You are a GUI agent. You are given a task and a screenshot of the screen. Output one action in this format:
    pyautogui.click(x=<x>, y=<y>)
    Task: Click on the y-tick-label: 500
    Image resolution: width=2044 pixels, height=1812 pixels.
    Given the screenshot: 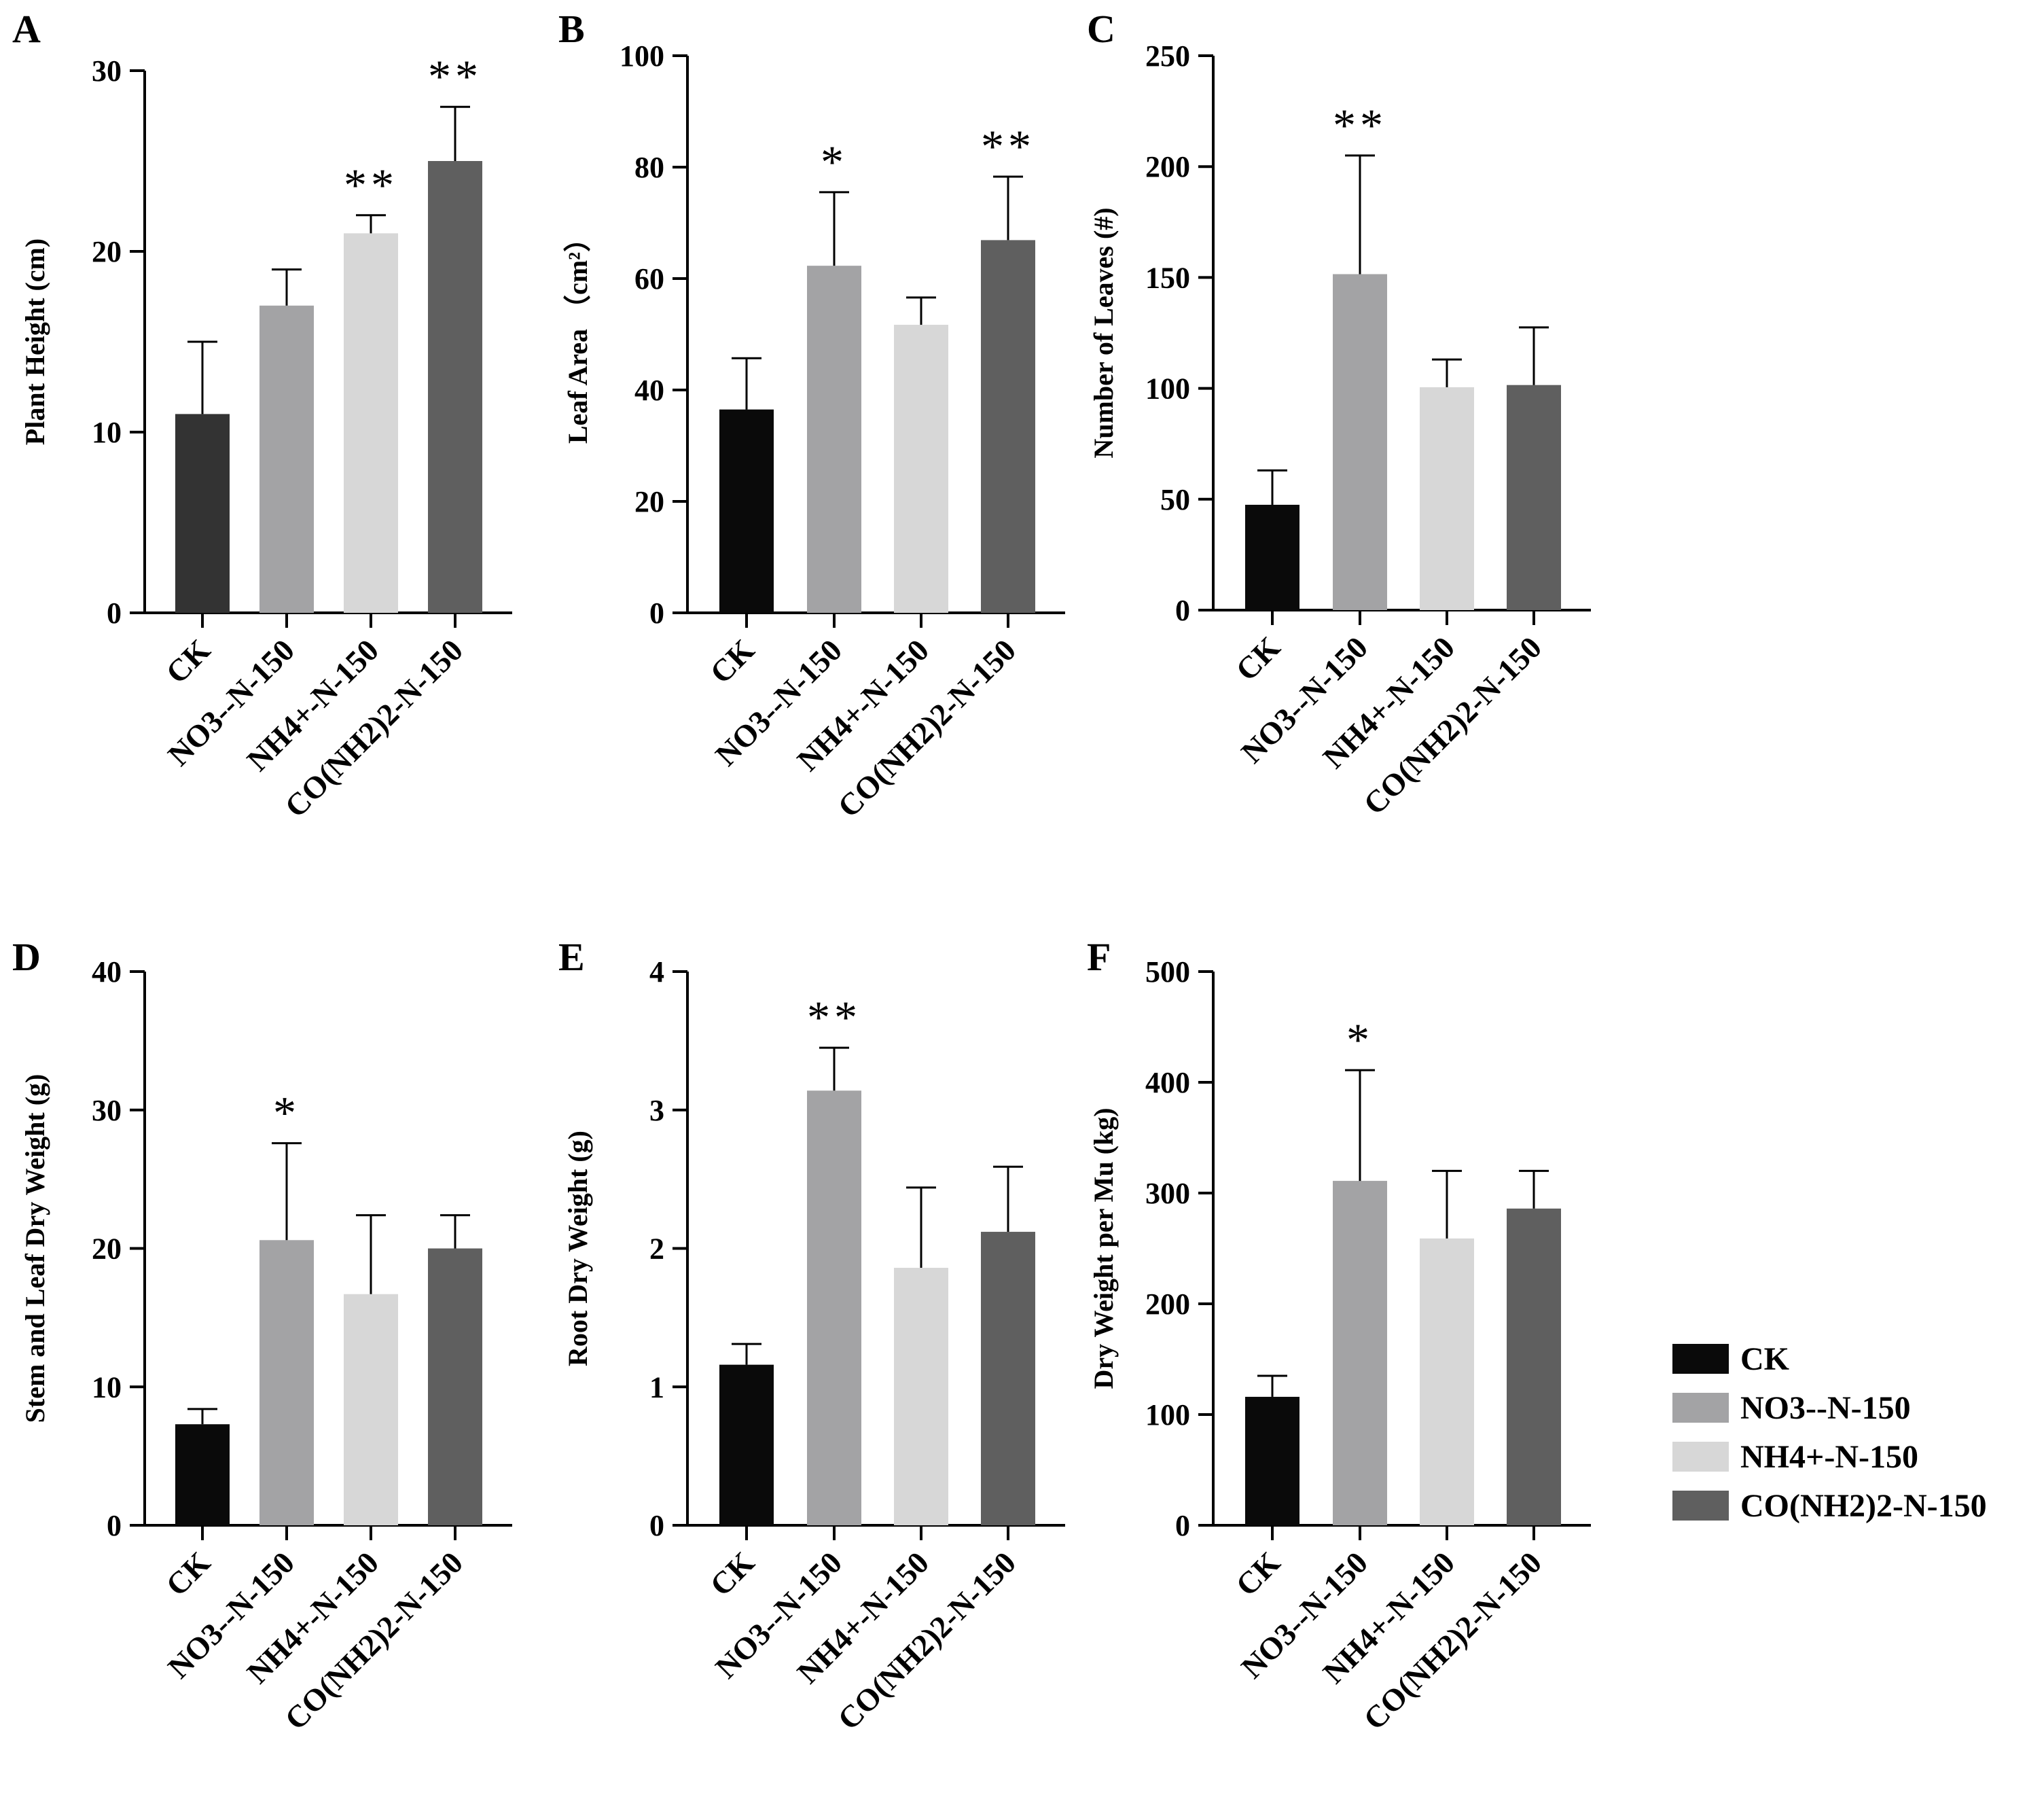 What is the action you would take?
    pyautogui.click(x=1167, y=972)
    